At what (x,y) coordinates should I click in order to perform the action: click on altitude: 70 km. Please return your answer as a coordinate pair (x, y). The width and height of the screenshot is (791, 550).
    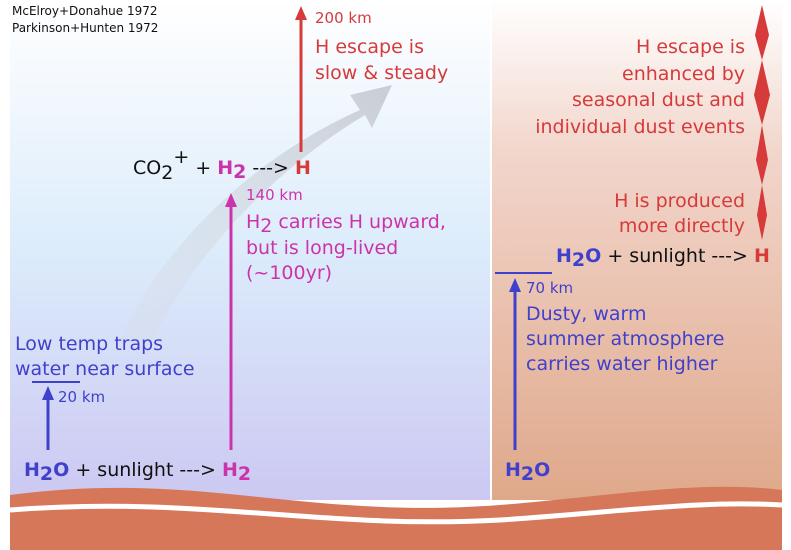
    Looking at the image, I should click on (549, 288).